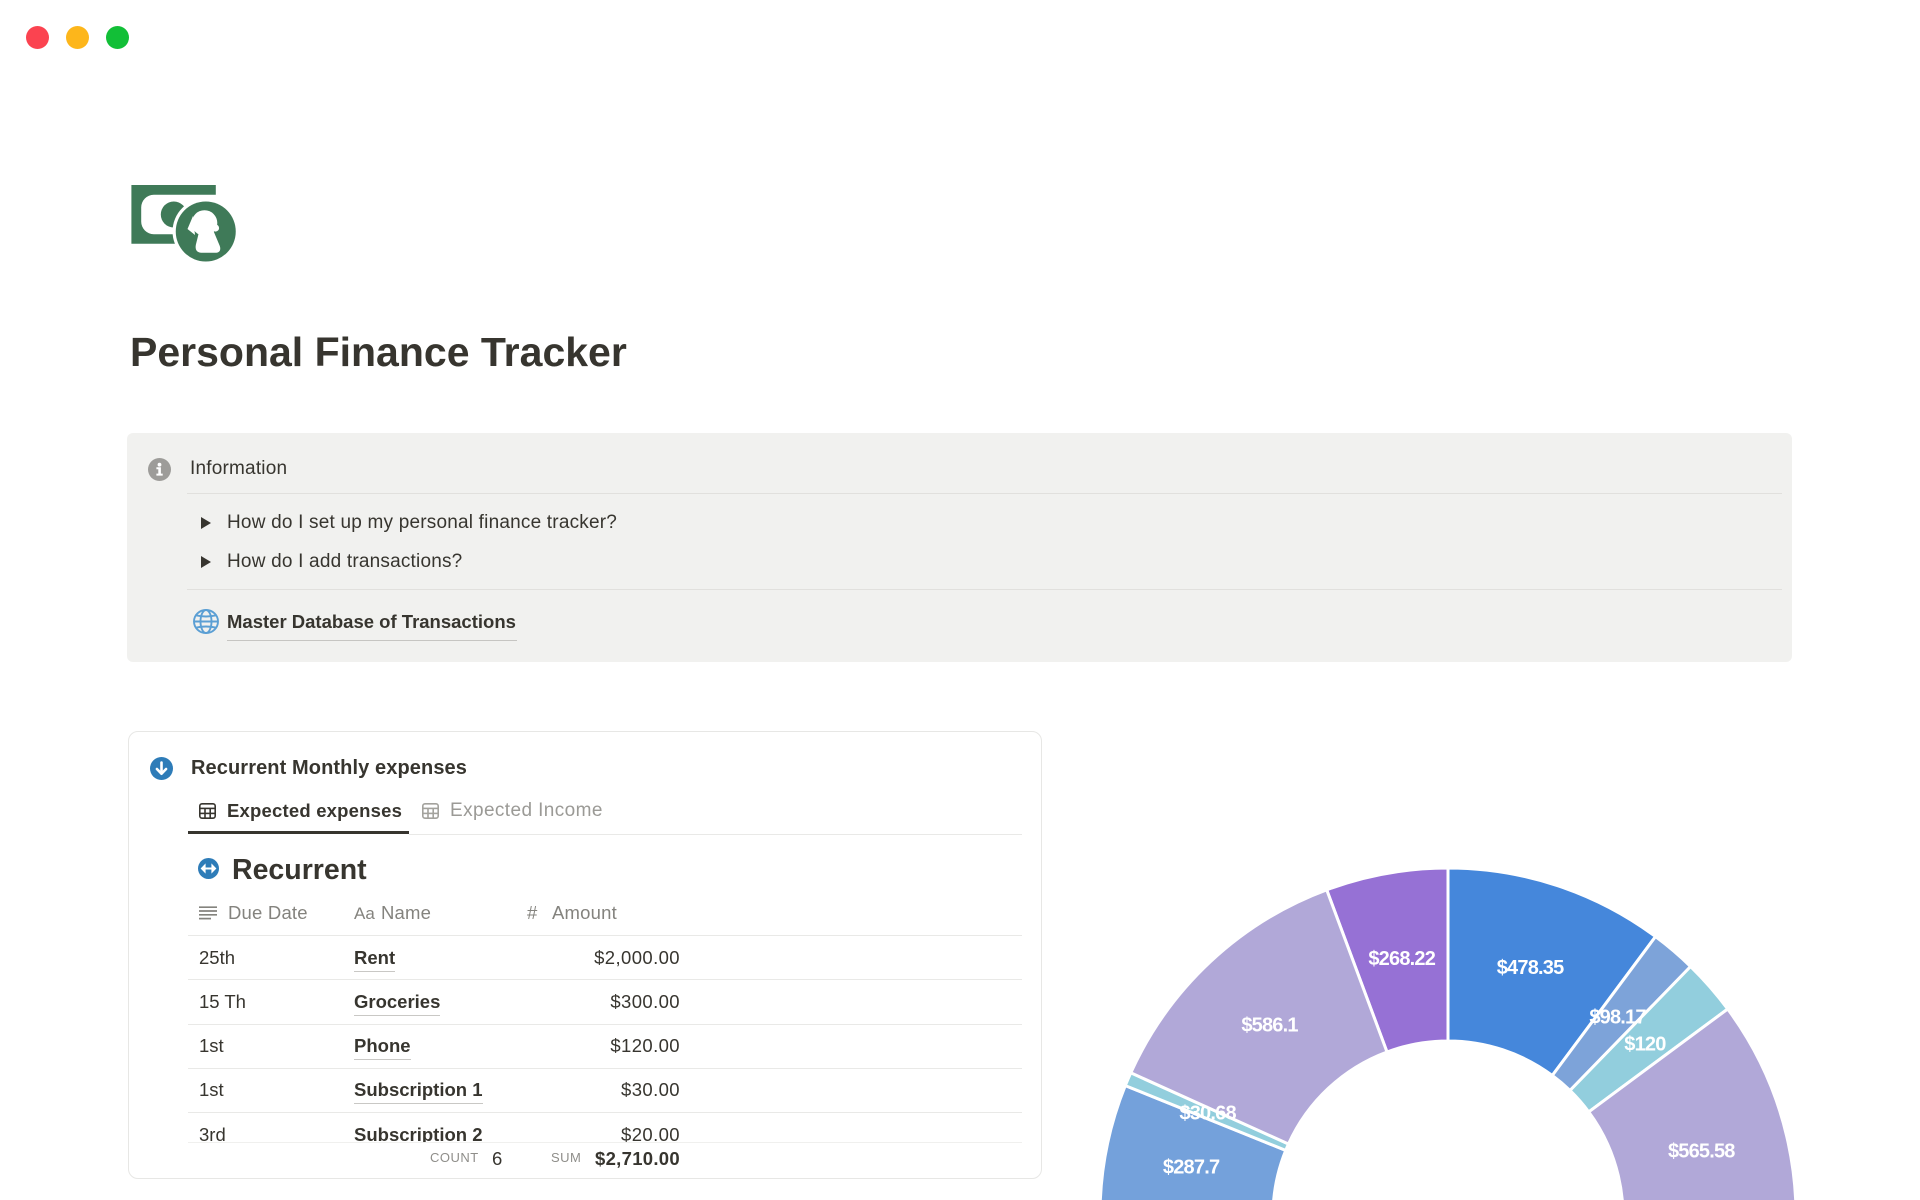  Describe the element at coordinates (1207, 1114) in the screenshot. I see `svg-text: $30.68` at that location.